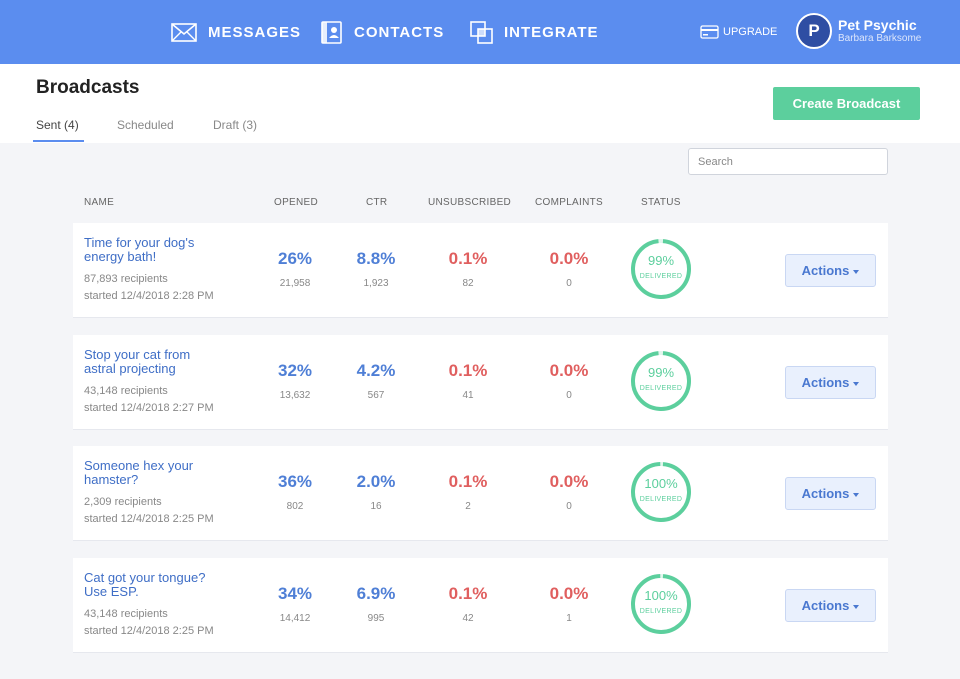 The image size is (960, 679). I want to click on nav-contacts: CONTACTS, so click(382, 32).